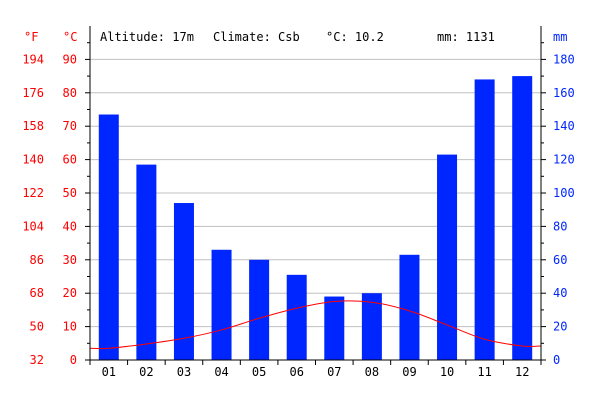  Describe the element at coordinates (147, 37) in the screenshot. I see `altitude-label: Altitude: 17m` at that location.